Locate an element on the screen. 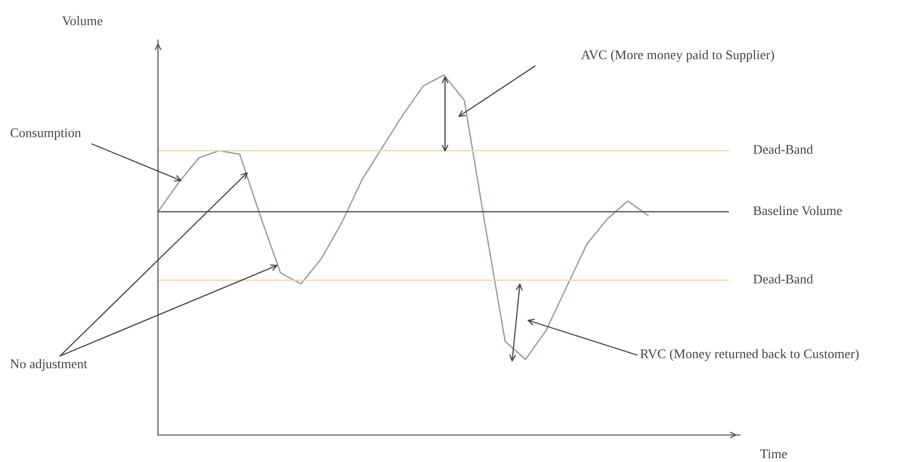  text: Consumption is located at coordinates (45, 134).